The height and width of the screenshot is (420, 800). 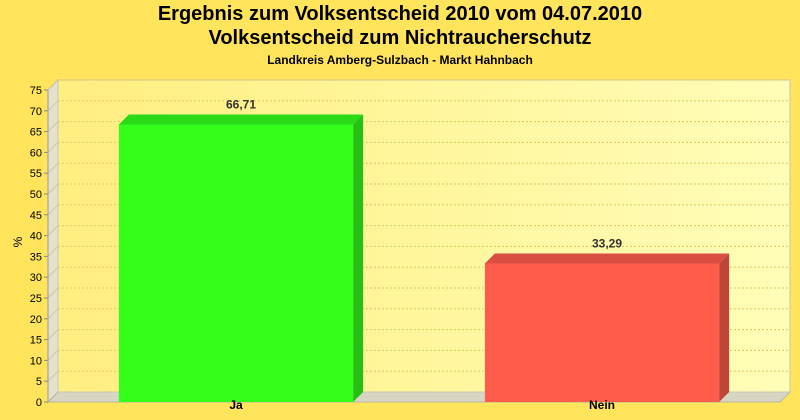 I want to click on y-tick-label: 50, so click(x=36, y=195).